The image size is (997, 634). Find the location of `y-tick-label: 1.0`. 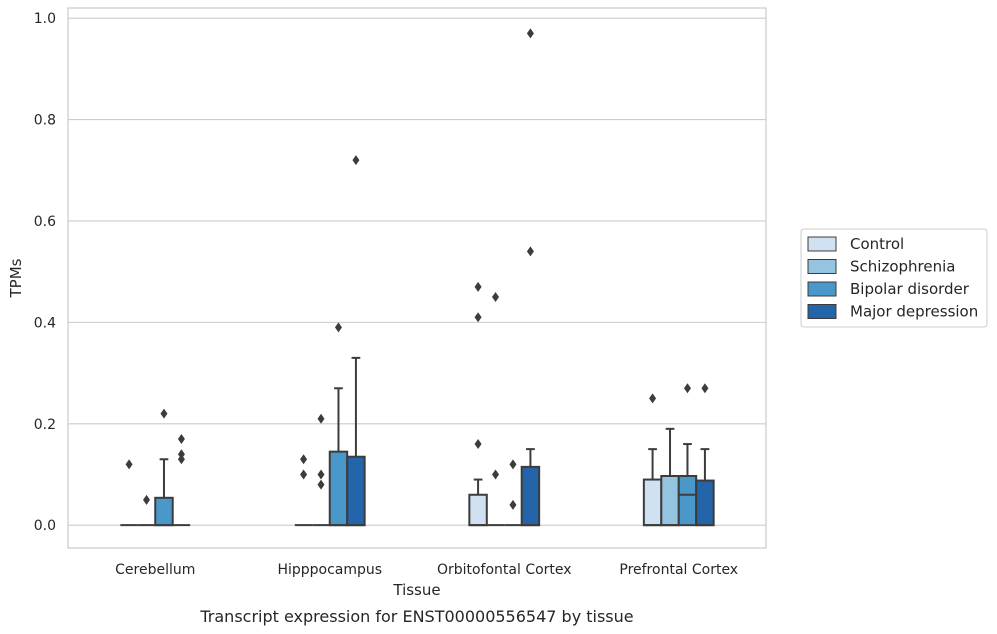

y-tick-label: 1.0 is located at coordinates (45, 19).